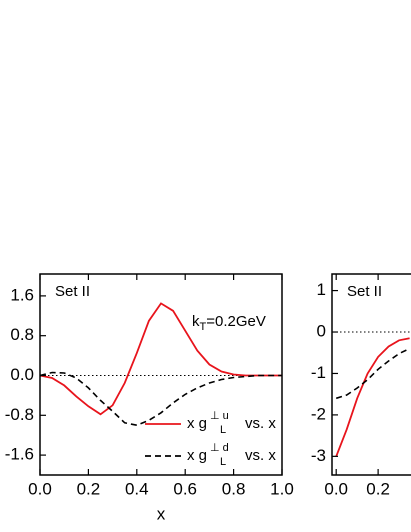 Image resolution: width=411 pixels, height=532 pixels. I want to click on plot-frame, so click(371, 374).